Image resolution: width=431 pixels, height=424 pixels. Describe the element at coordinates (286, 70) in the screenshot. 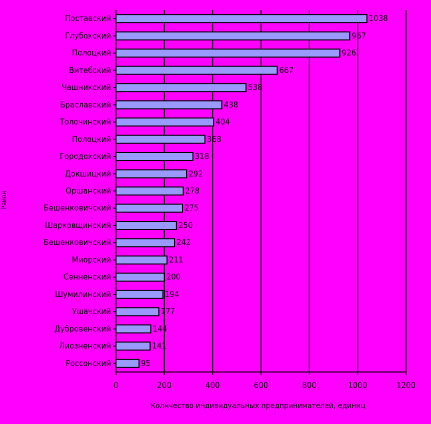

I see `data-label: 667` at that location.